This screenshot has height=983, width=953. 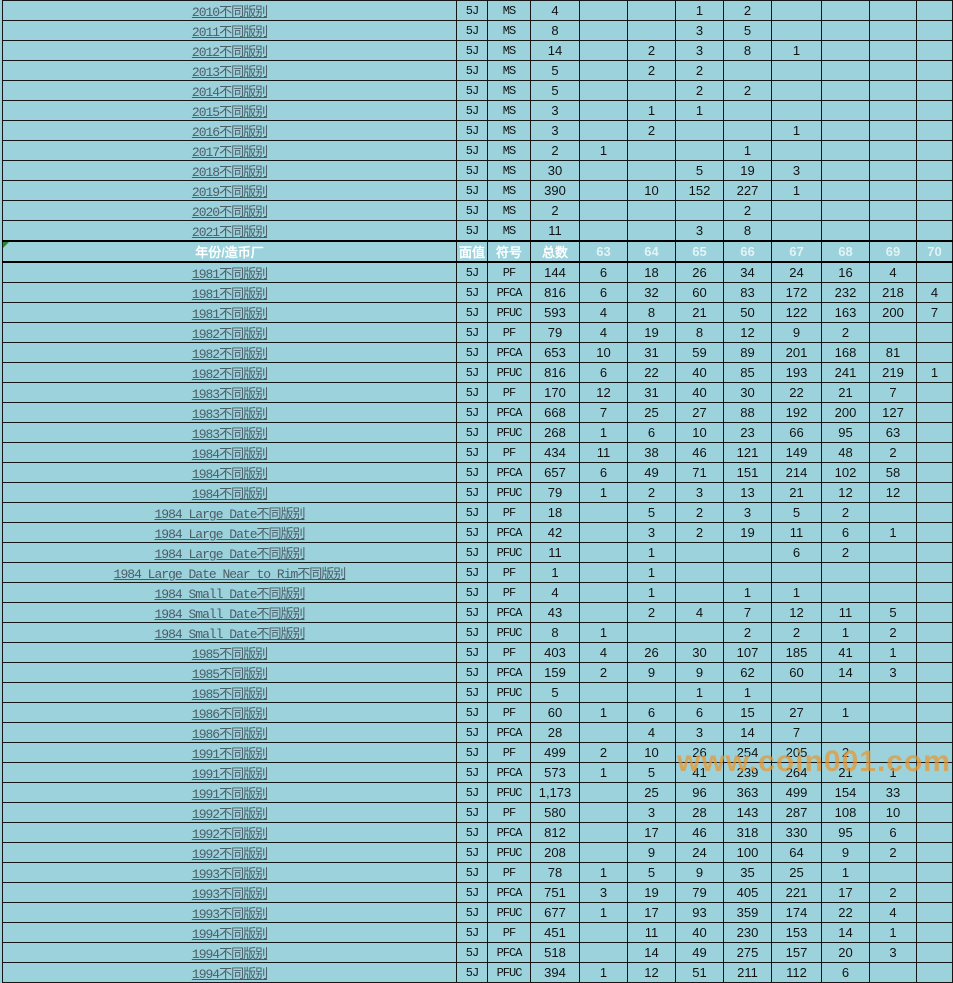 What do you see at coordinates (555, 170) in the screenshot?
I see `total-cell: 30` at bounding box center [555, 170].